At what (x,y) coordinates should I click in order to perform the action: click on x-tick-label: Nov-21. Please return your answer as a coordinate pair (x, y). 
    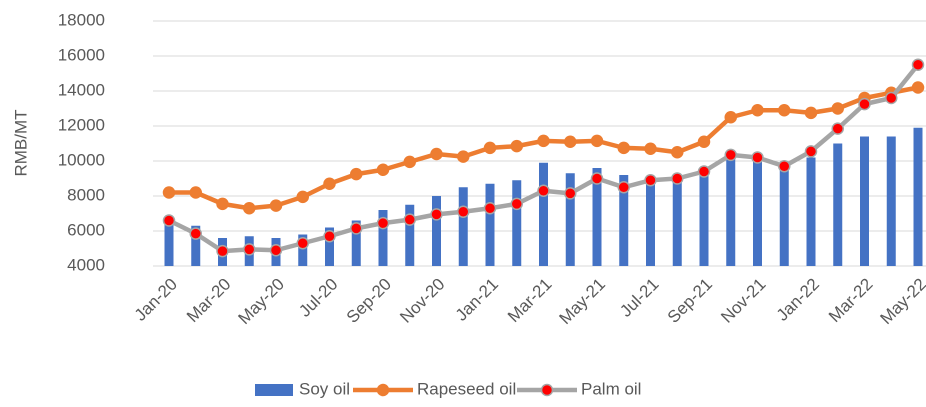
    Looking at the image, I should click on (743, 301).